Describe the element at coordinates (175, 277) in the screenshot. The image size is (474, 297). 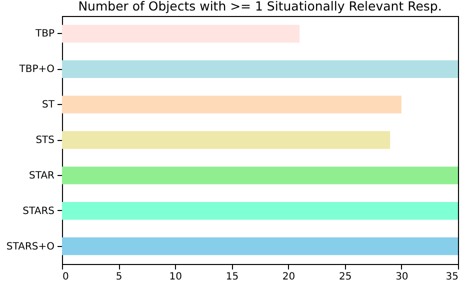
I see `x-tick-label: 10` at that location.